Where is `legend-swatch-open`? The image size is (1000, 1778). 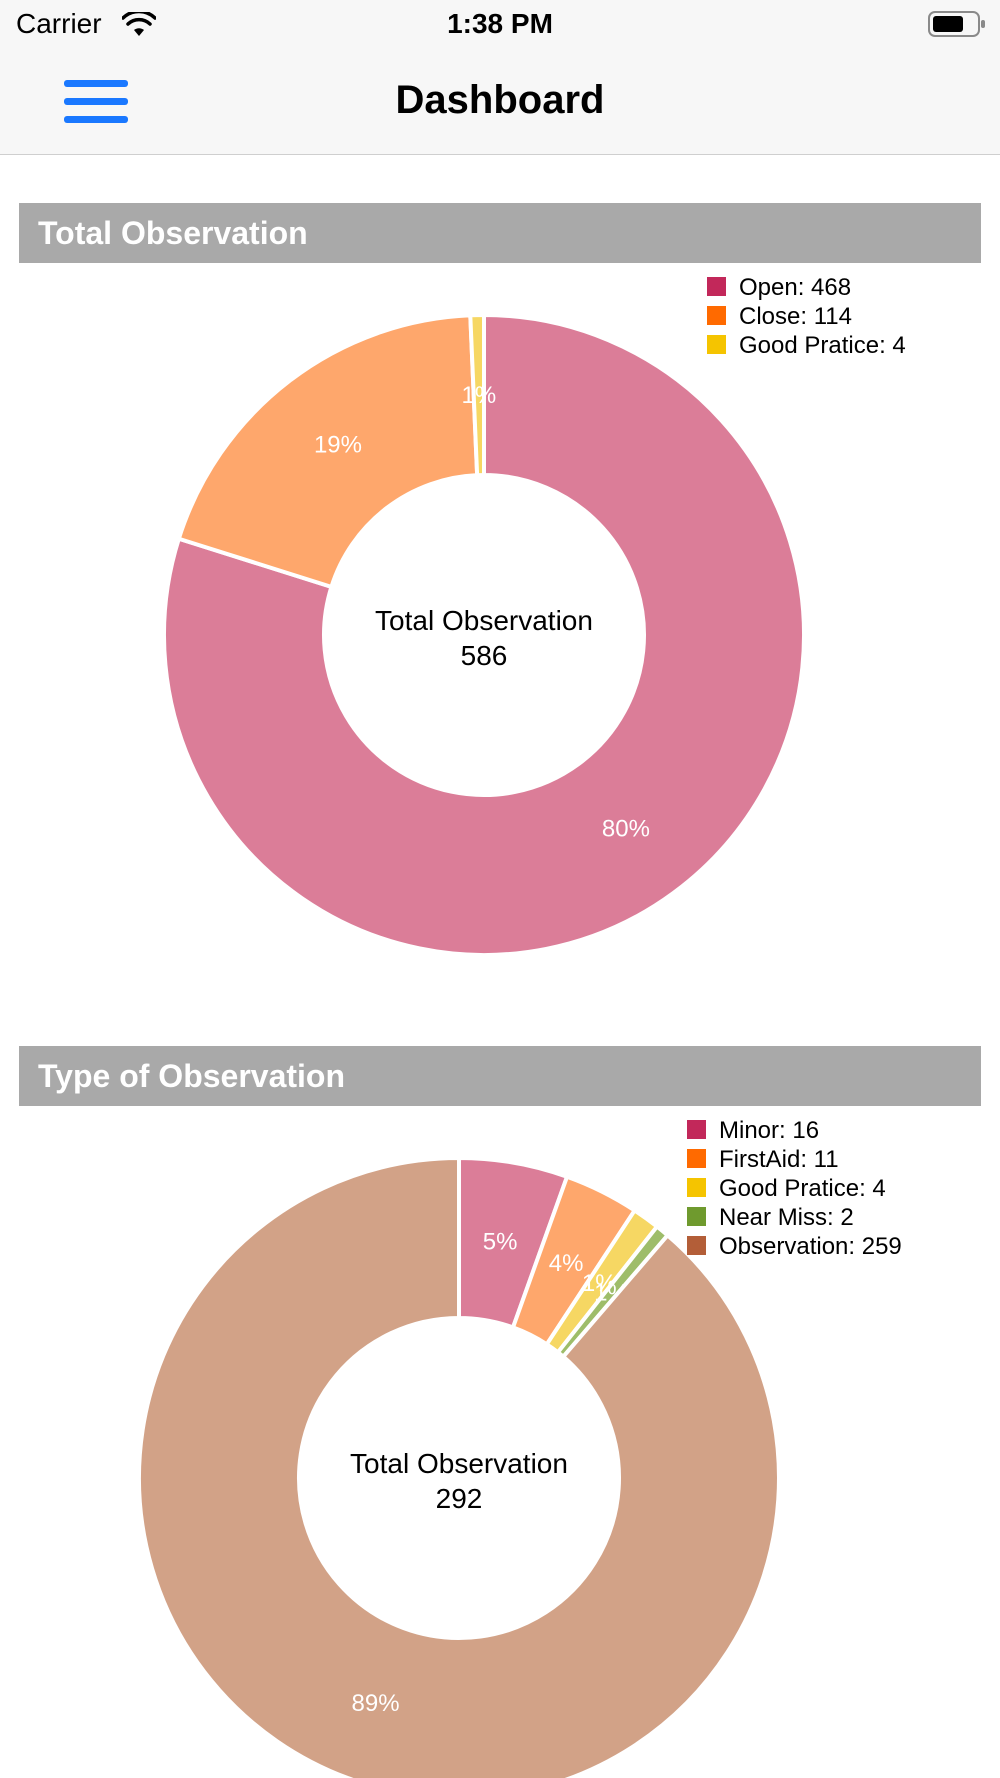 legend-swatch-open is located at coordinates (716, 286).